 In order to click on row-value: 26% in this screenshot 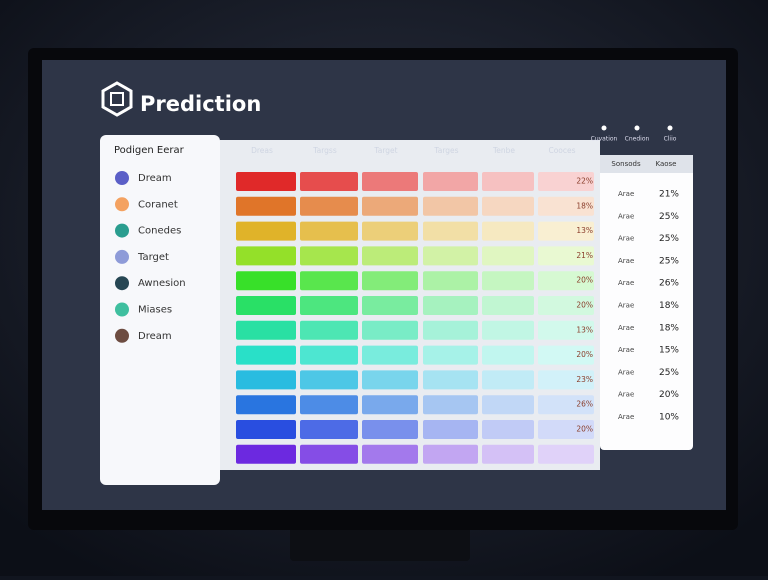, I will do `click(584, 404)`.